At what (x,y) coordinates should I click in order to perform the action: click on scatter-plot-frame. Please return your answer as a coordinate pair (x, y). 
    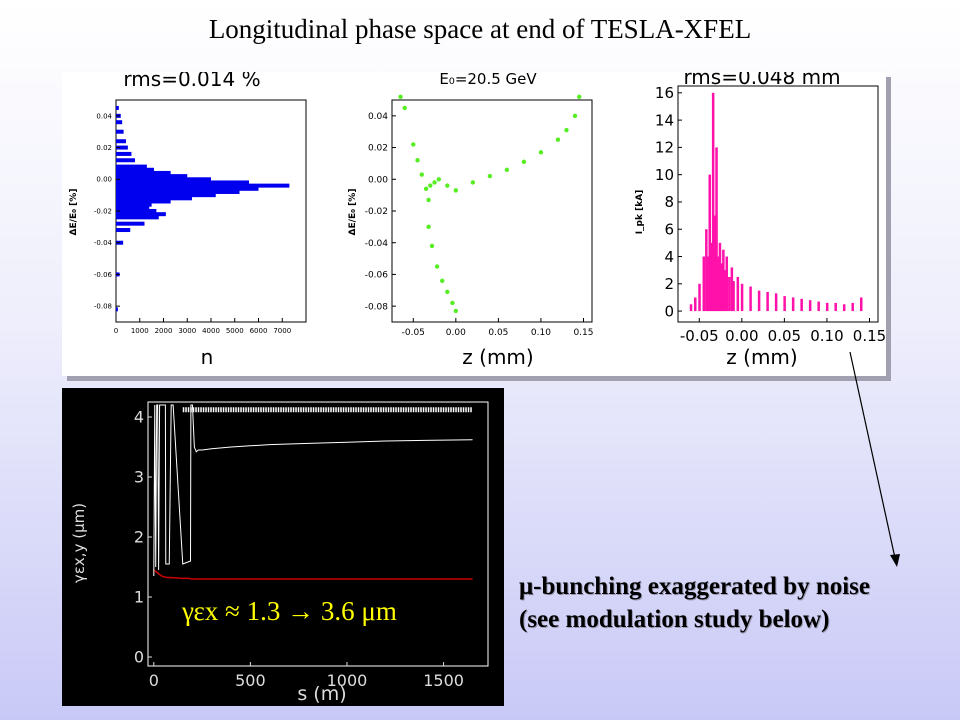
    Looking at the image, I should click on (492, 211).